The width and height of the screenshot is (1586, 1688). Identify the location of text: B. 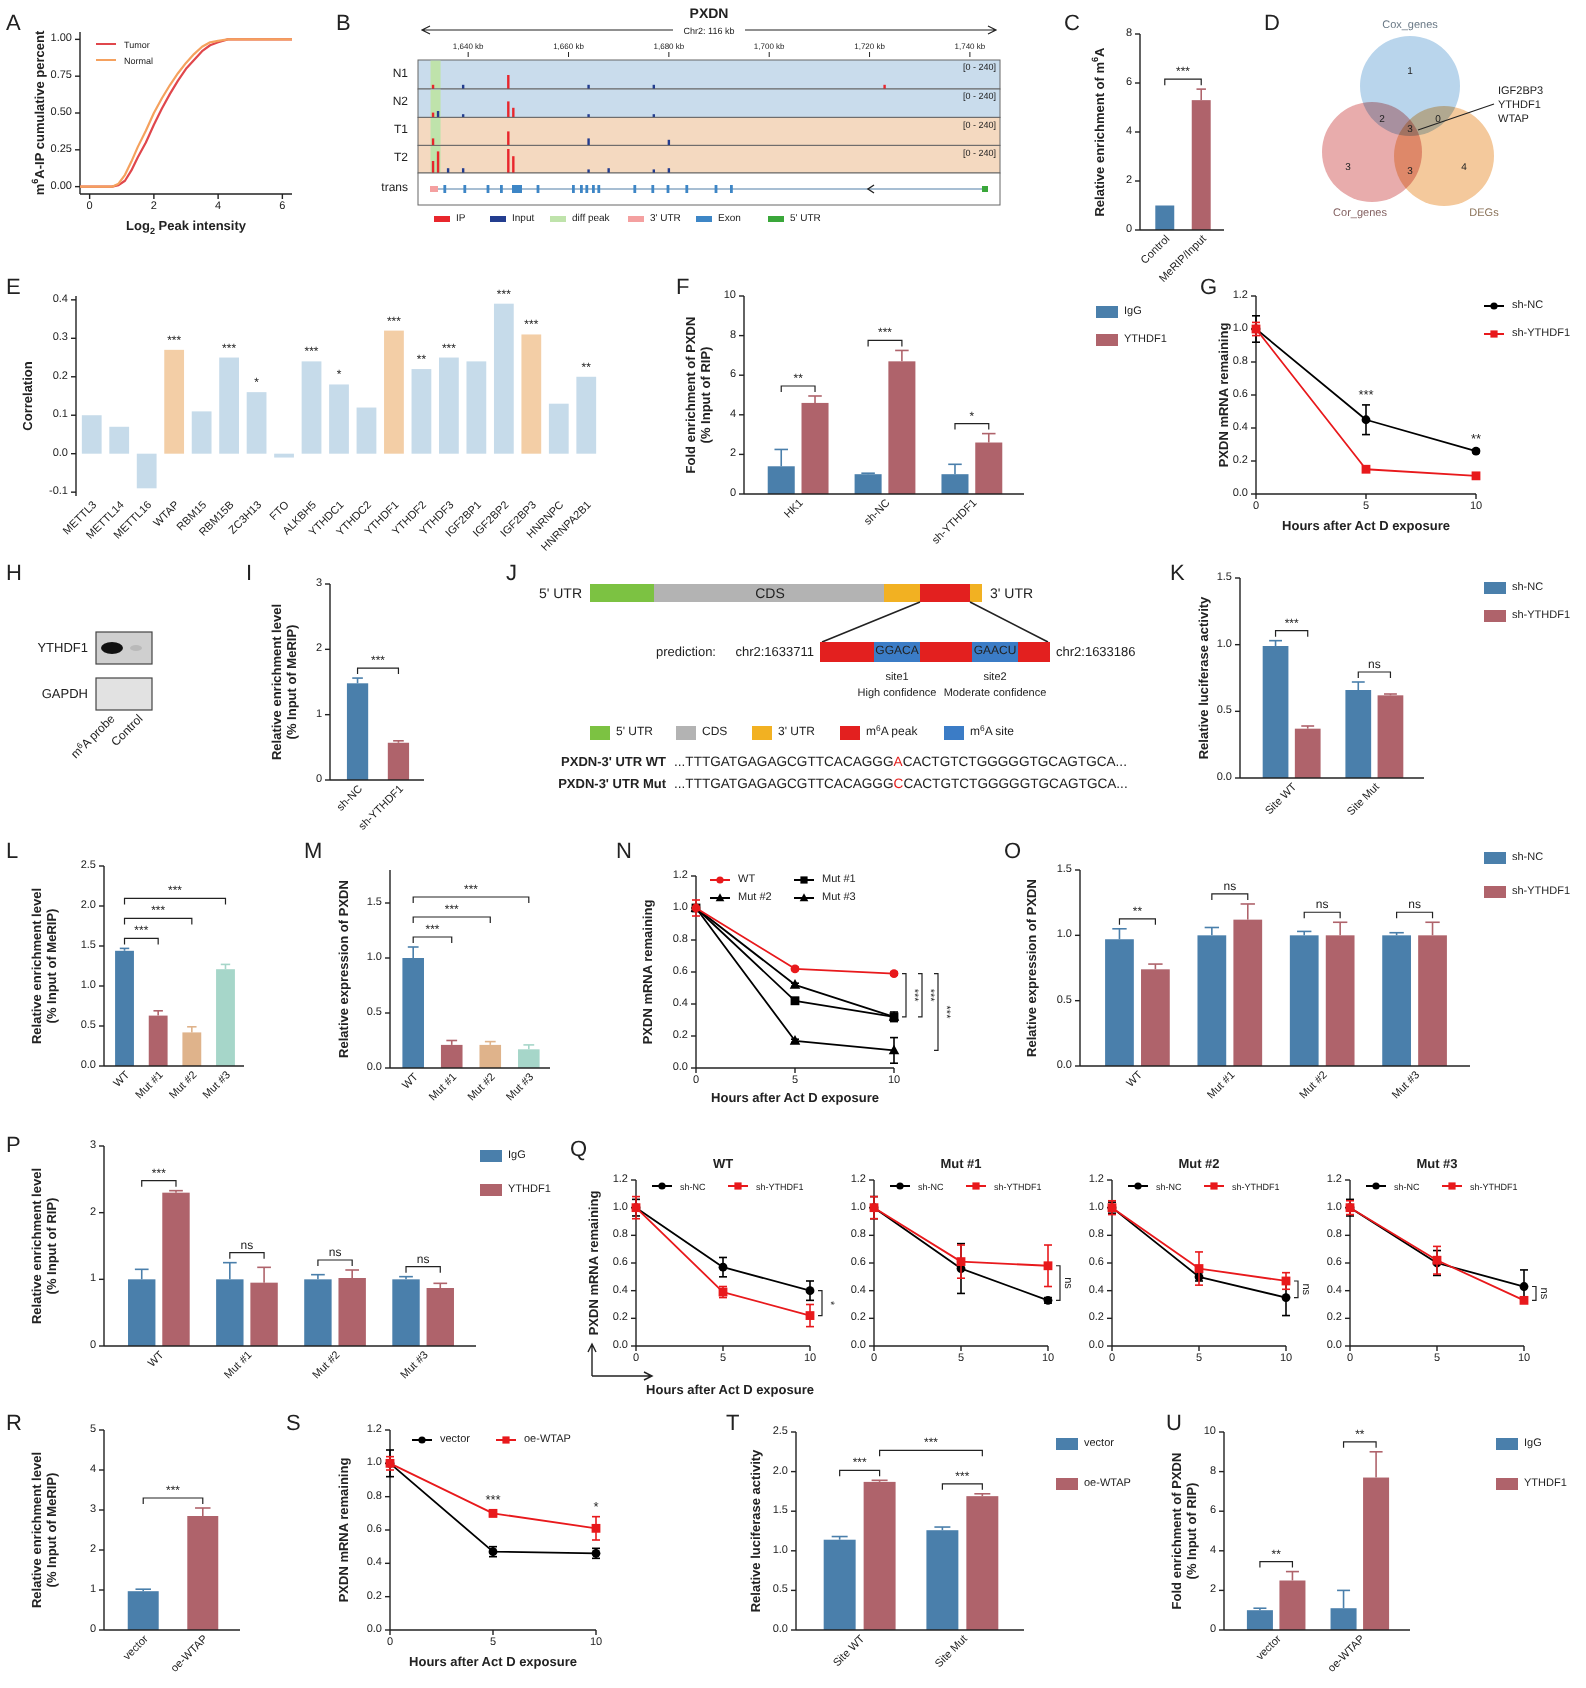
(343, 24).